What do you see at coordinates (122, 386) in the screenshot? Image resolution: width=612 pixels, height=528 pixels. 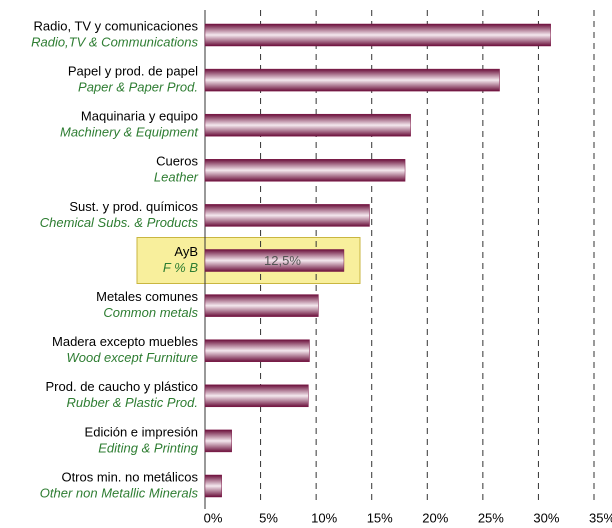 I see `category-label: Prod. de caucho y plástico` at bounding box center [122, 386].